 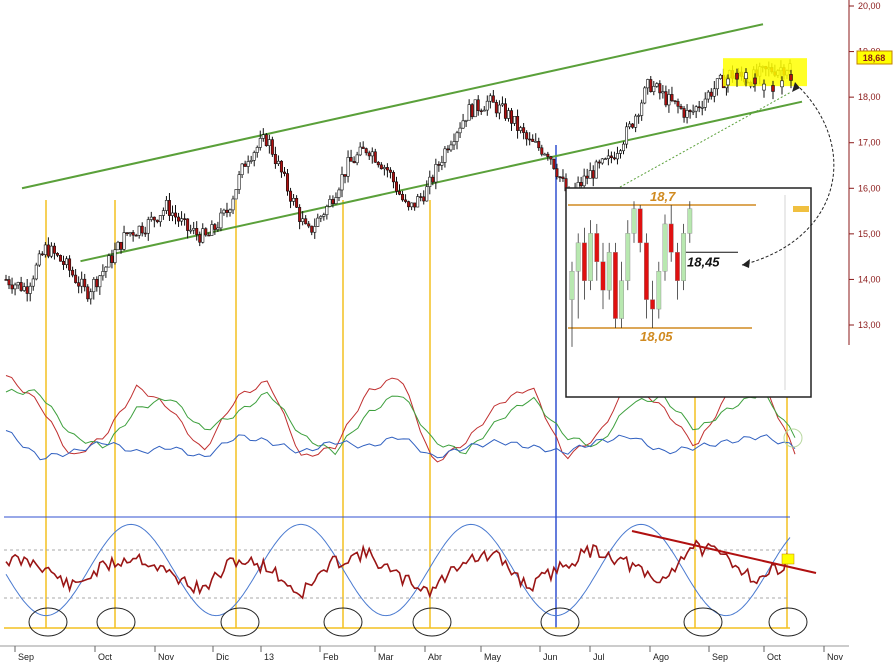 I want to click on last-price-box, so click(x=874, y=57).